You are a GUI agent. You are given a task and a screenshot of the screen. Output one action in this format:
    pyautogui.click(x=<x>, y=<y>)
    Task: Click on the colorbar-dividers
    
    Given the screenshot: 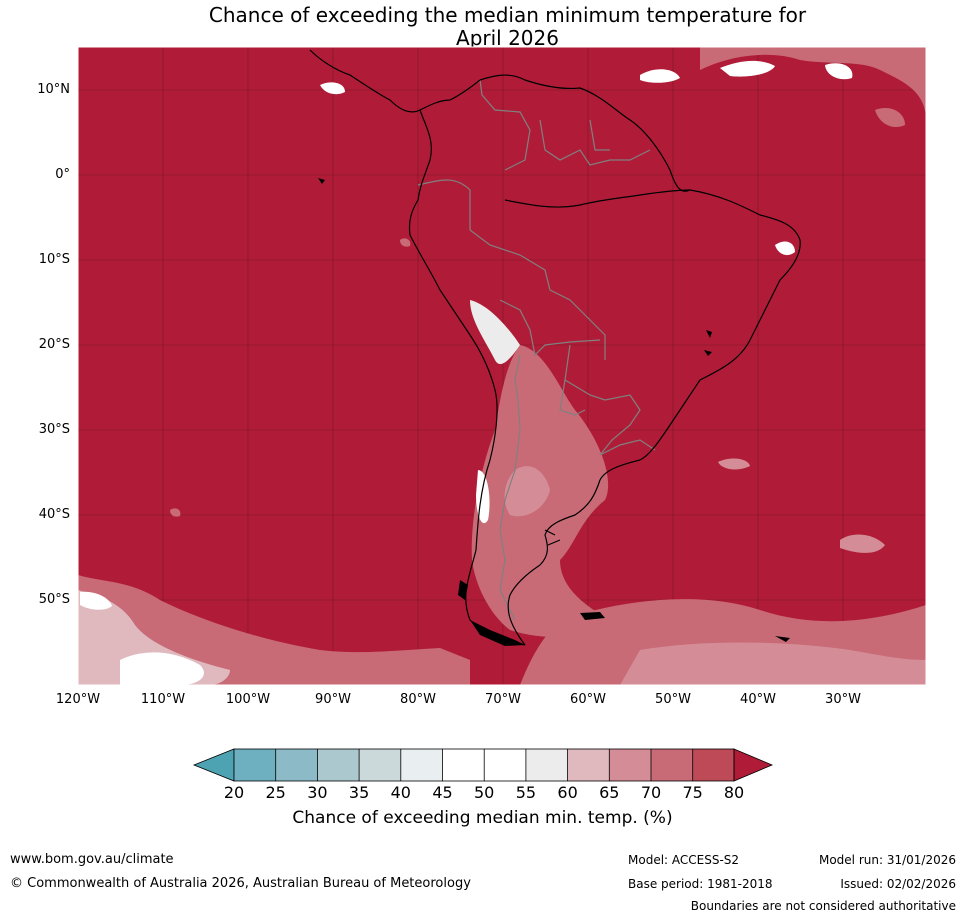 What is the action you would take?
    pyautogui.click(x=484, y=765)
    